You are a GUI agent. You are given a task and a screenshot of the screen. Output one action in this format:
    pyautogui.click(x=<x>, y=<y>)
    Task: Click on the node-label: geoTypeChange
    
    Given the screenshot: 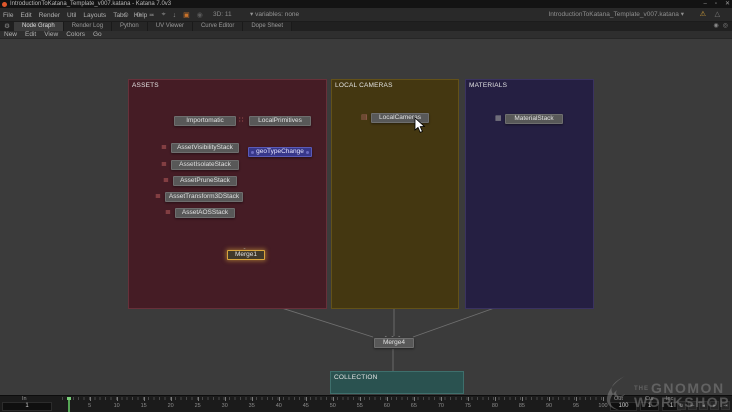 What is the action you would take?
    pyautogui.click(x=280, y=151)
    